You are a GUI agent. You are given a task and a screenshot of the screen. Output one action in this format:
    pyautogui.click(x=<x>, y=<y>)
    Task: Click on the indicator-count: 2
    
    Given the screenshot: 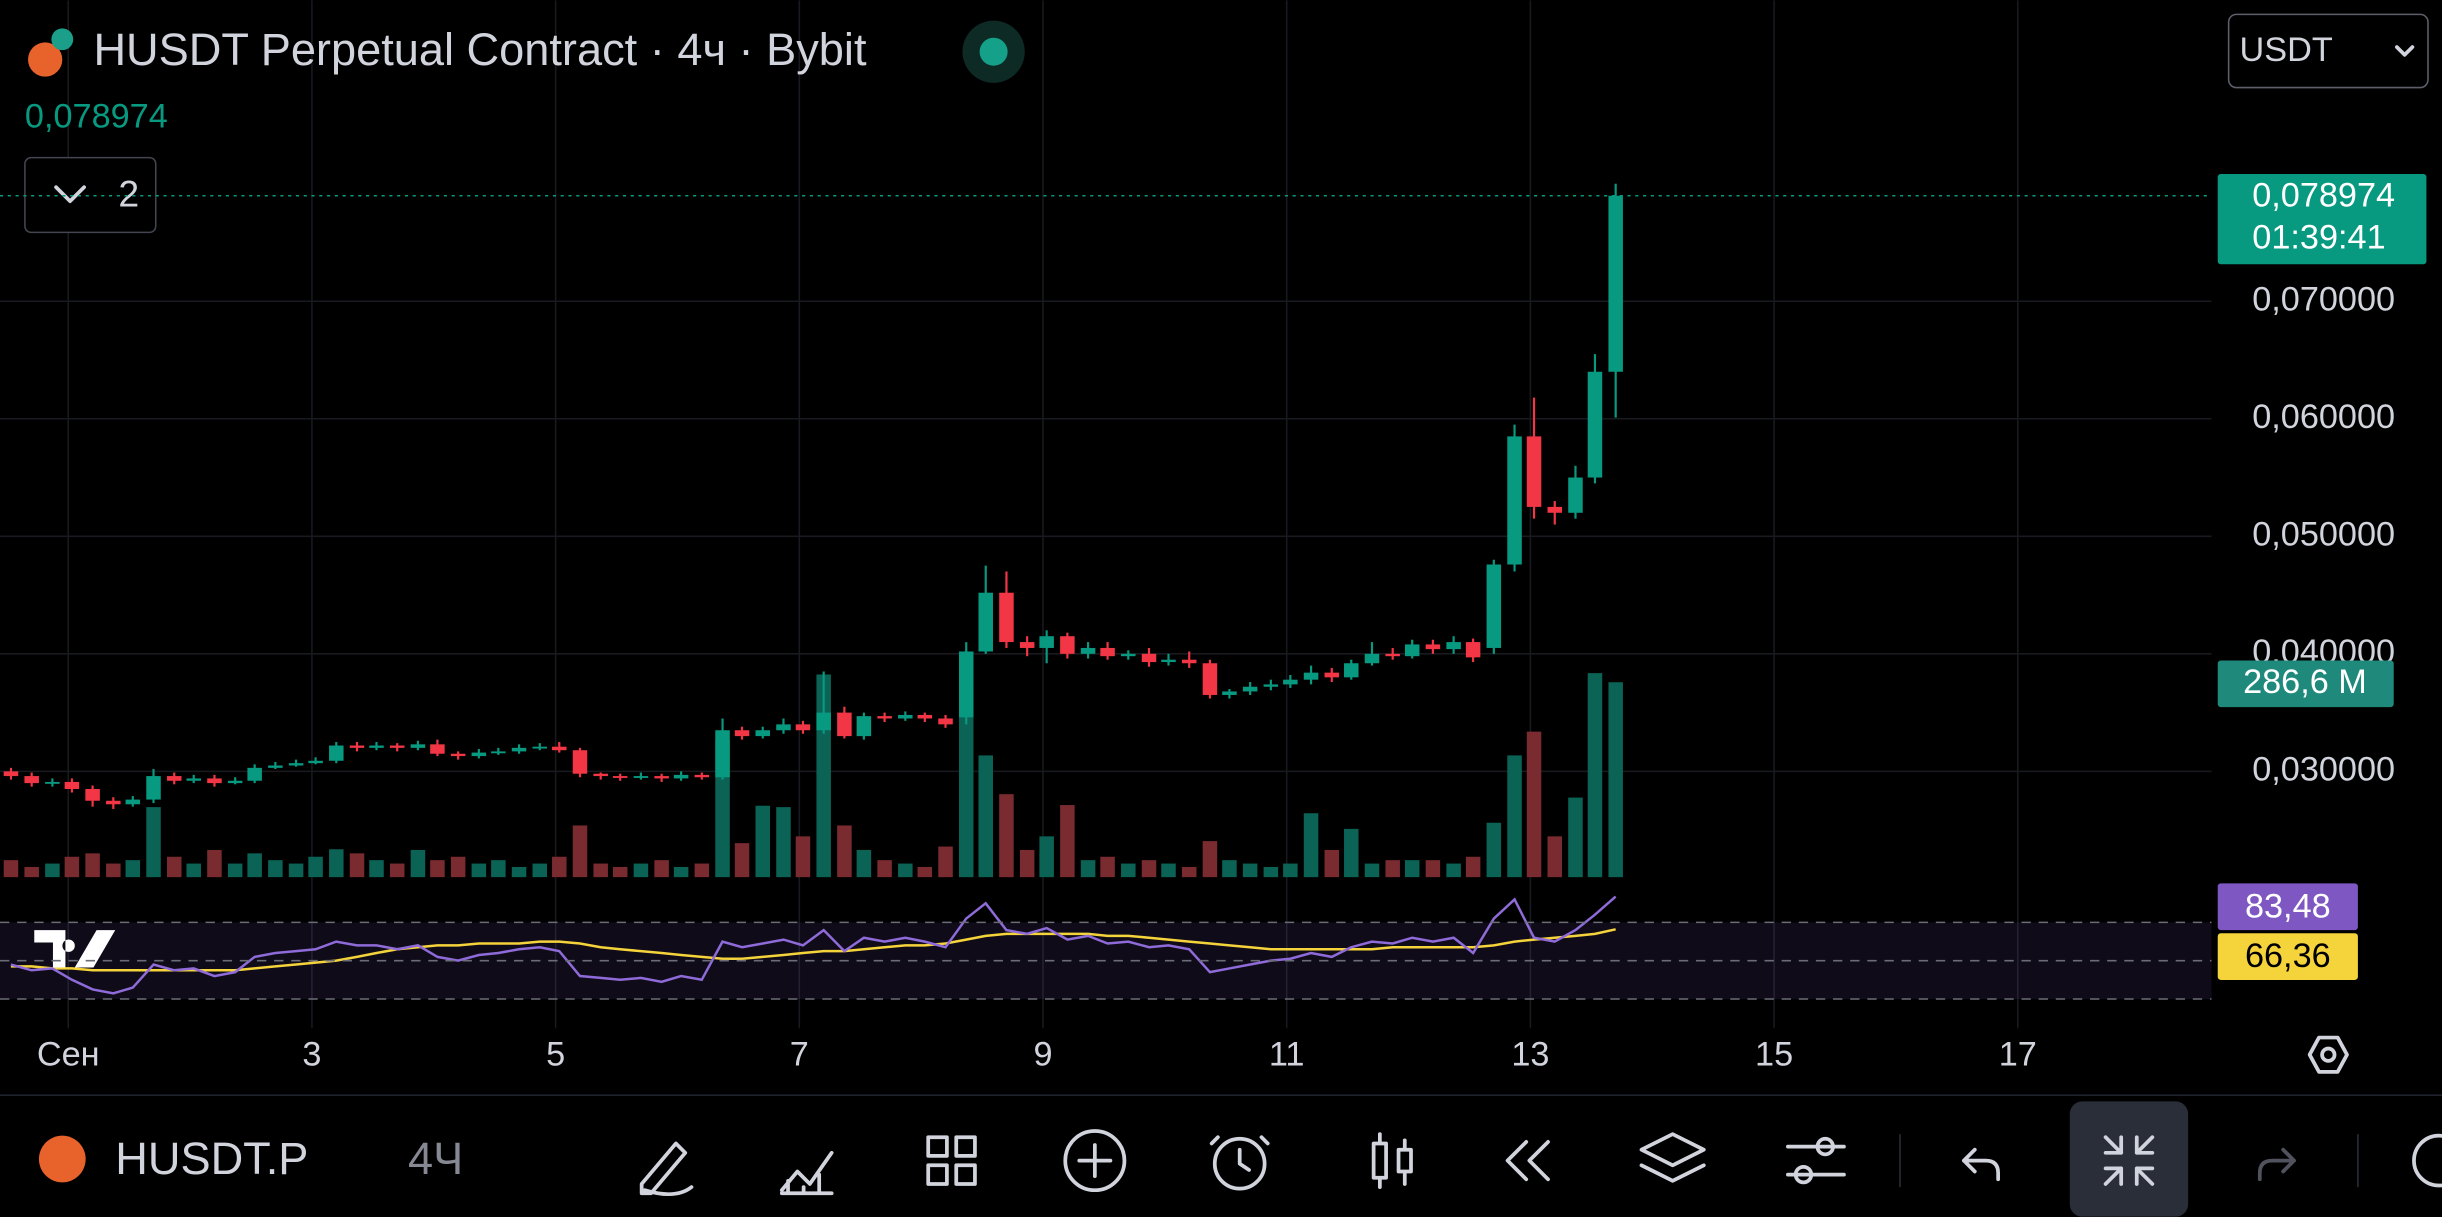 What is the action you would take?
    pyautogui.click(x=128, y=193)
    